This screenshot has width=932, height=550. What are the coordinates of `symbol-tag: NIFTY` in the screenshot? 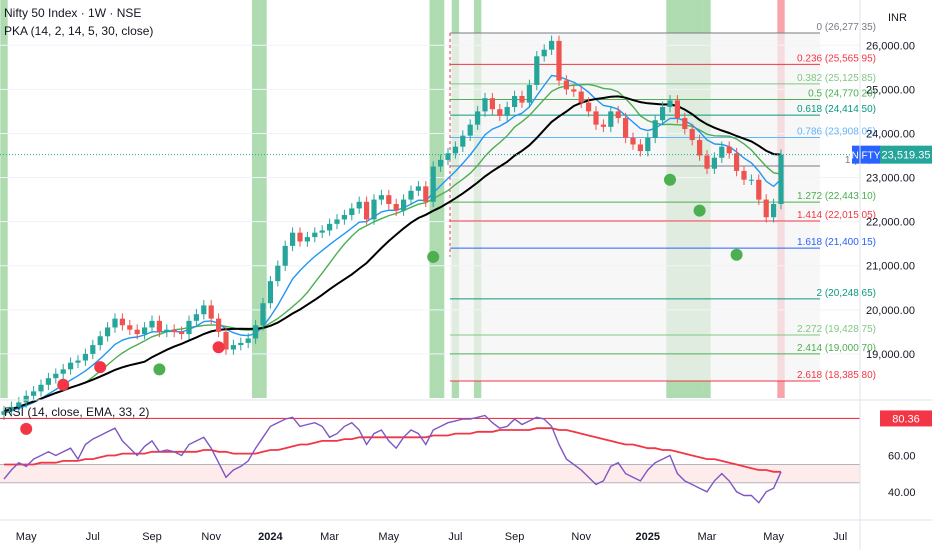 It's located at (866, 156).